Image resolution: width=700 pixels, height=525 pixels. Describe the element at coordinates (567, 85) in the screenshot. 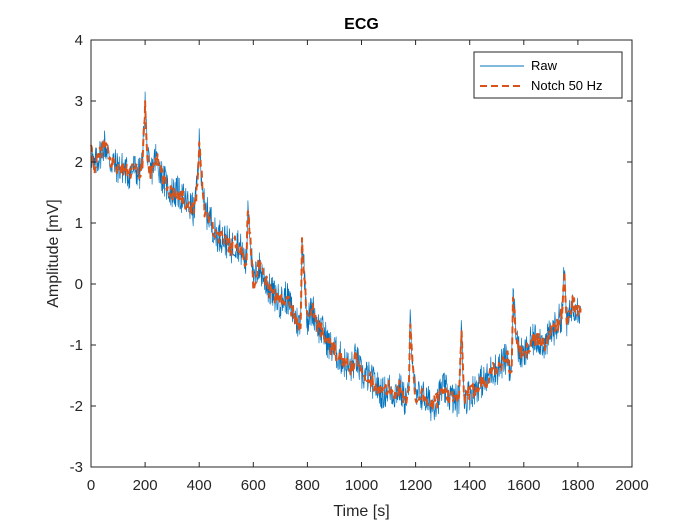

I see `legend-label-notch: Notch 50 Hz` at that location.